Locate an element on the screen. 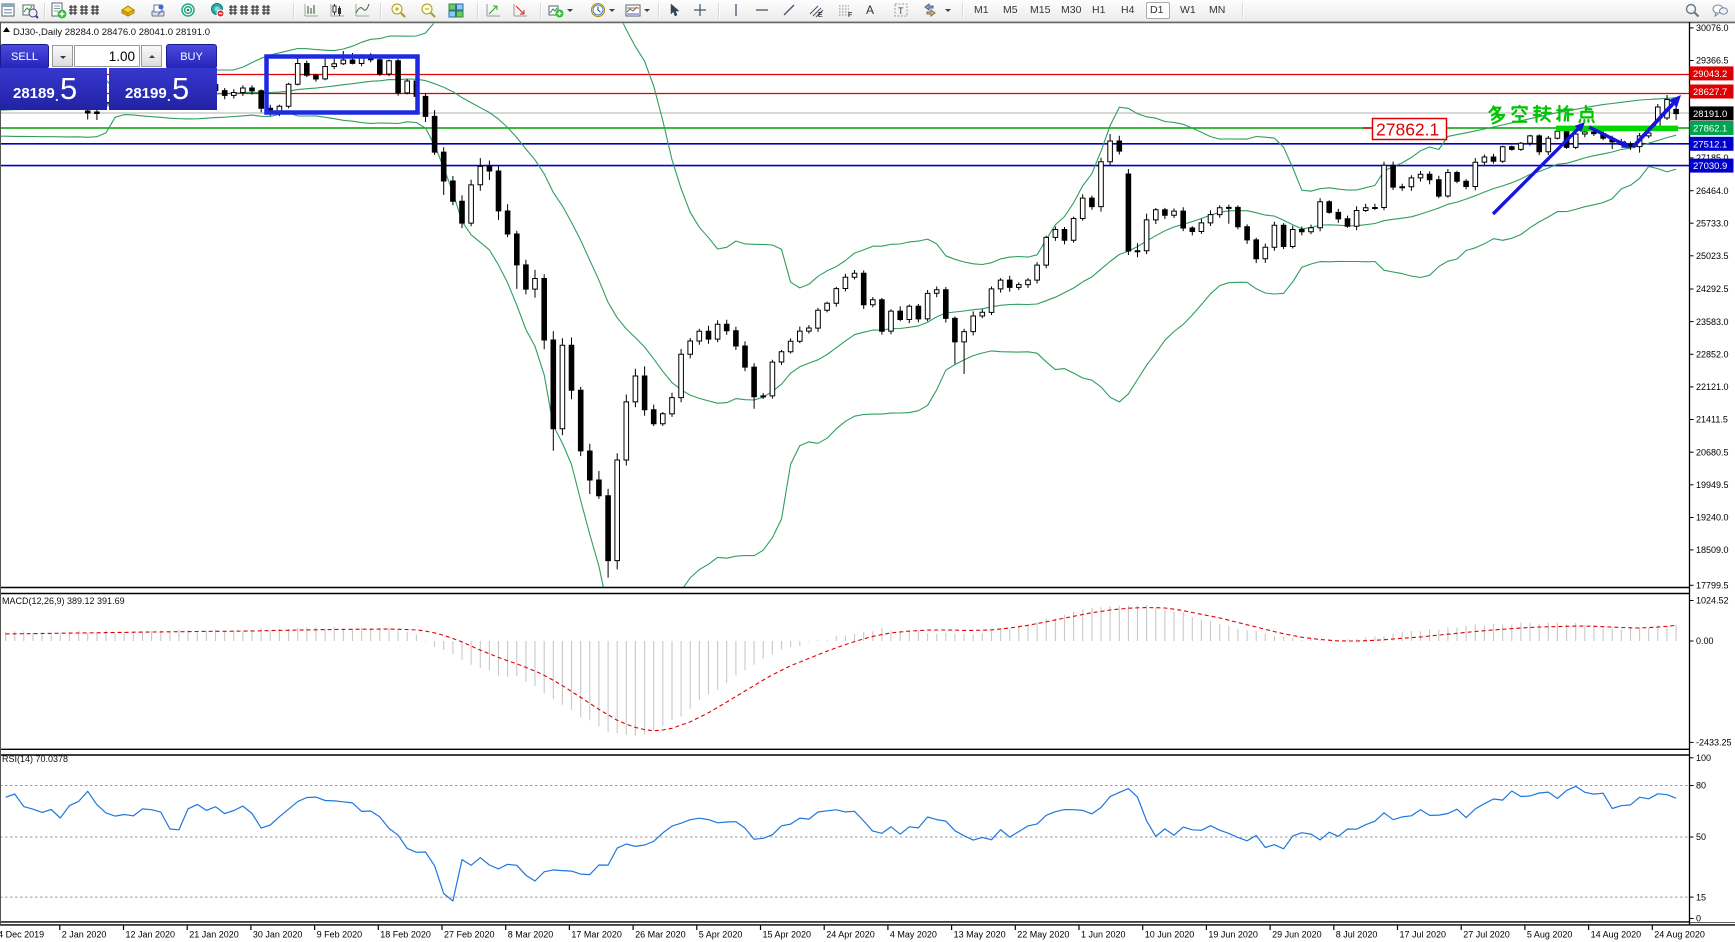 The height and width of the screenshot is (942, 1735). svg-text: 80 is located at coordinates (1701, 786).